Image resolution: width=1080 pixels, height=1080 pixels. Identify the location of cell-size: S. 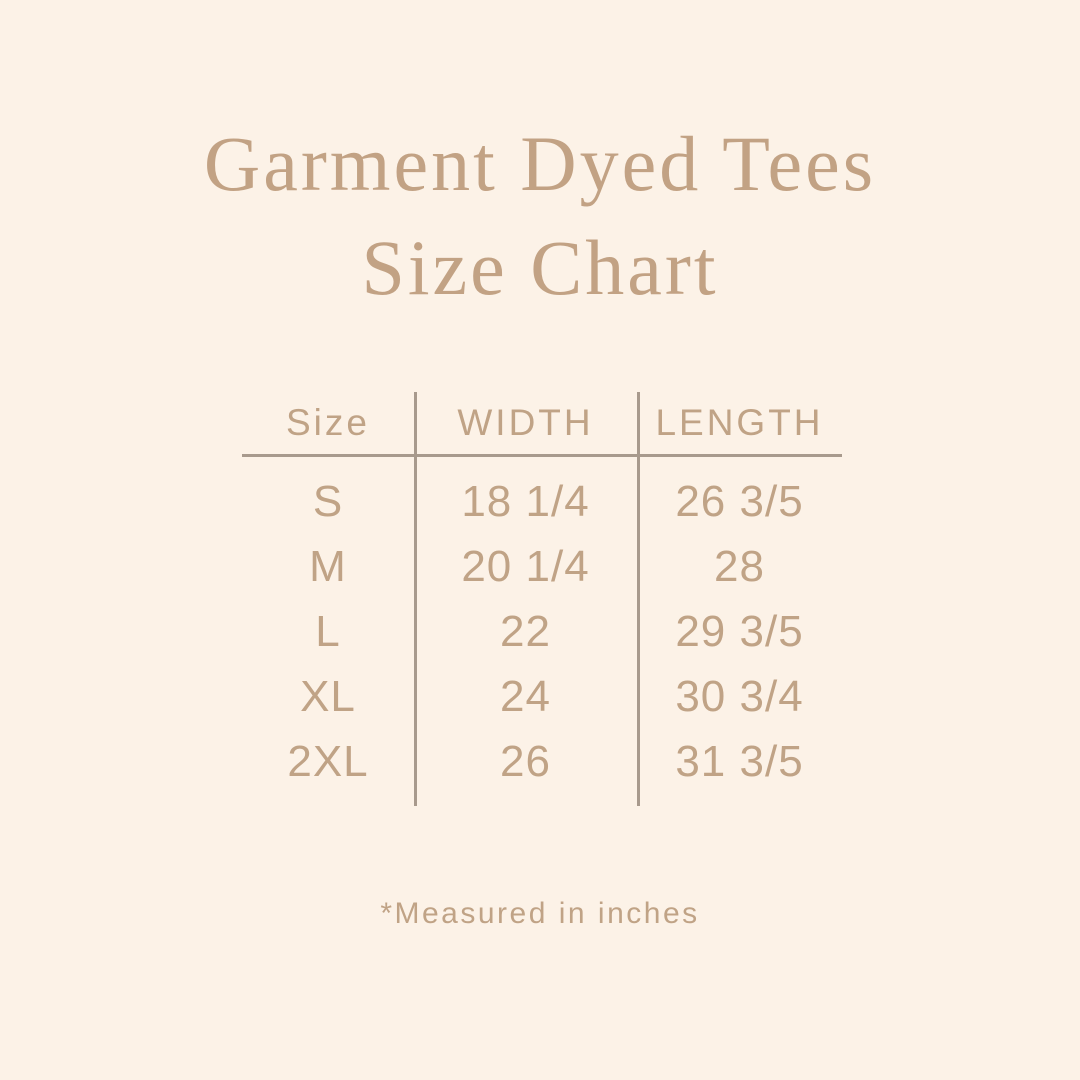
(328, 501).